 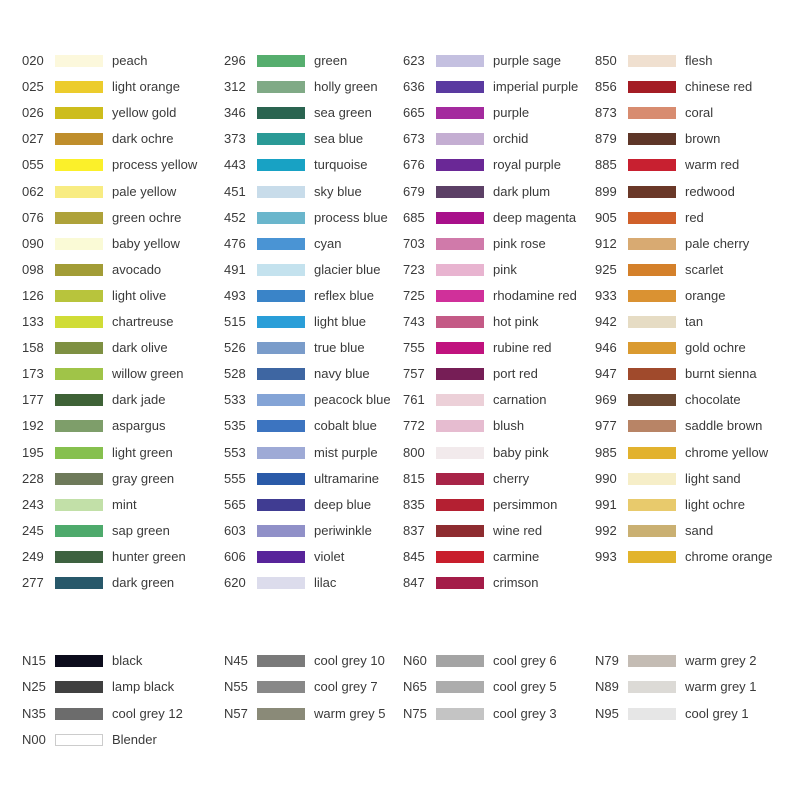 I want to click on color-code: 676, so click(x=414, y=165).